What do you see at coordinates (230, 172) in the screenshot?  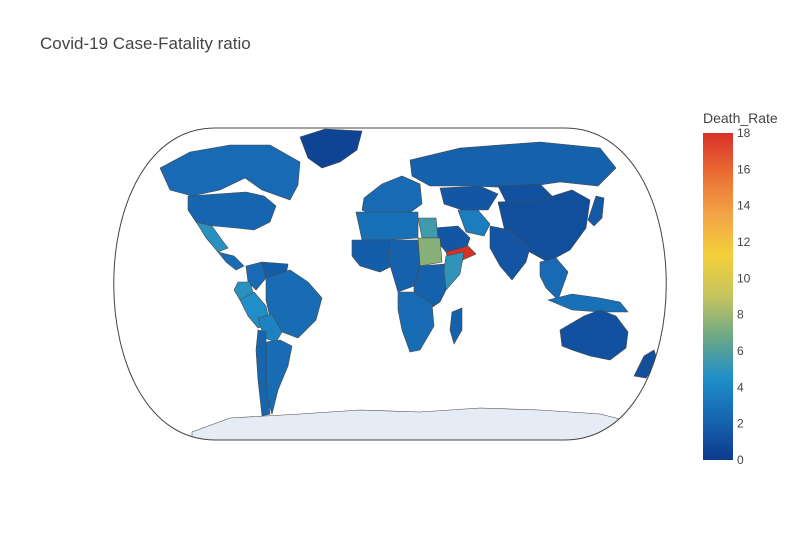 I see `region-canada: Canada: 2.5` at bounding box center [230, 172].